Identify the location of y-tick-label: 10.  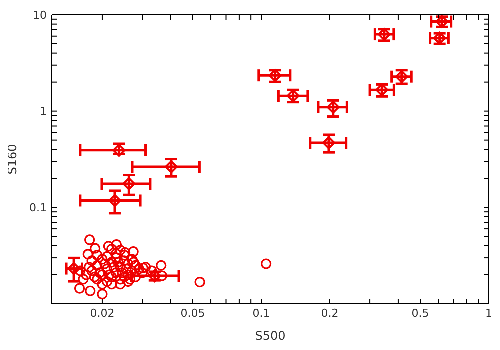
(40, 15).